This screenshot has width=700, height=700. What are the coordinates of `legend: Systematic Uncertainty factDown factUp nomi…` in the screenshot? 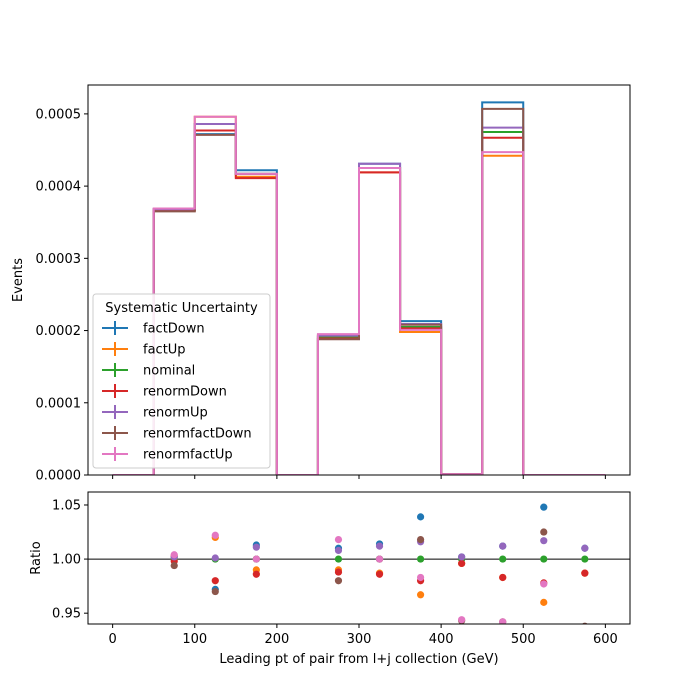 It's located at (181, 381).